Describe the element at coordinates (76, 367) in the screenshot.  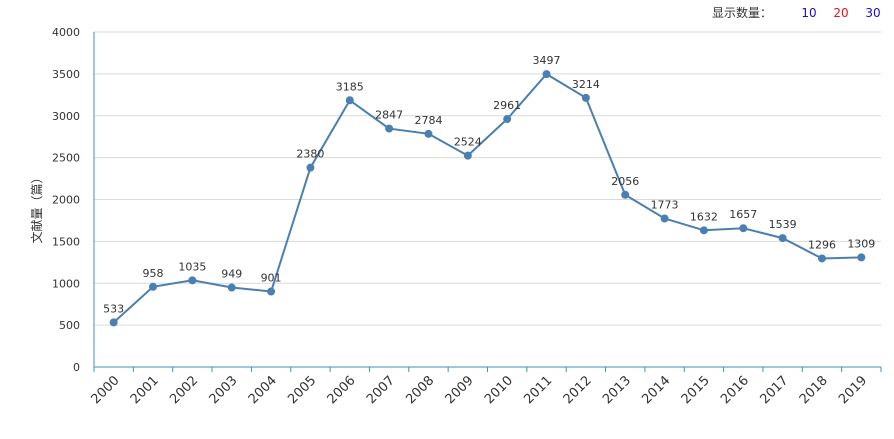
I see `y-tick-label: 0` at that location.